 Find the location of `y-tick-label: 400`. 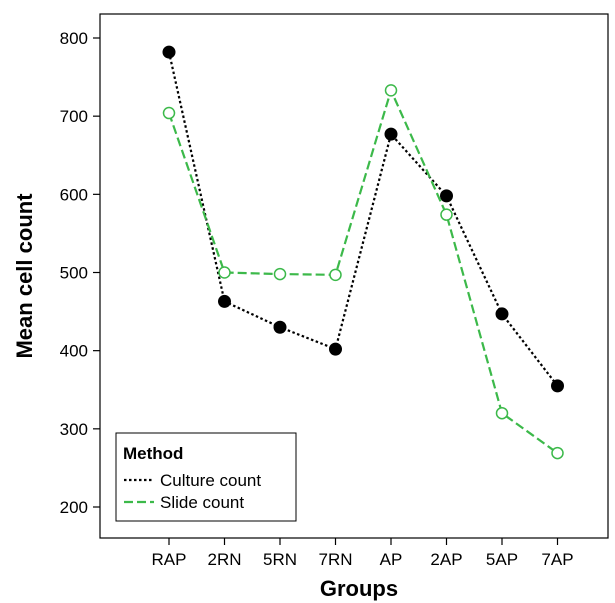

y-tick-label: 400 is located at coordinates (74, 351).